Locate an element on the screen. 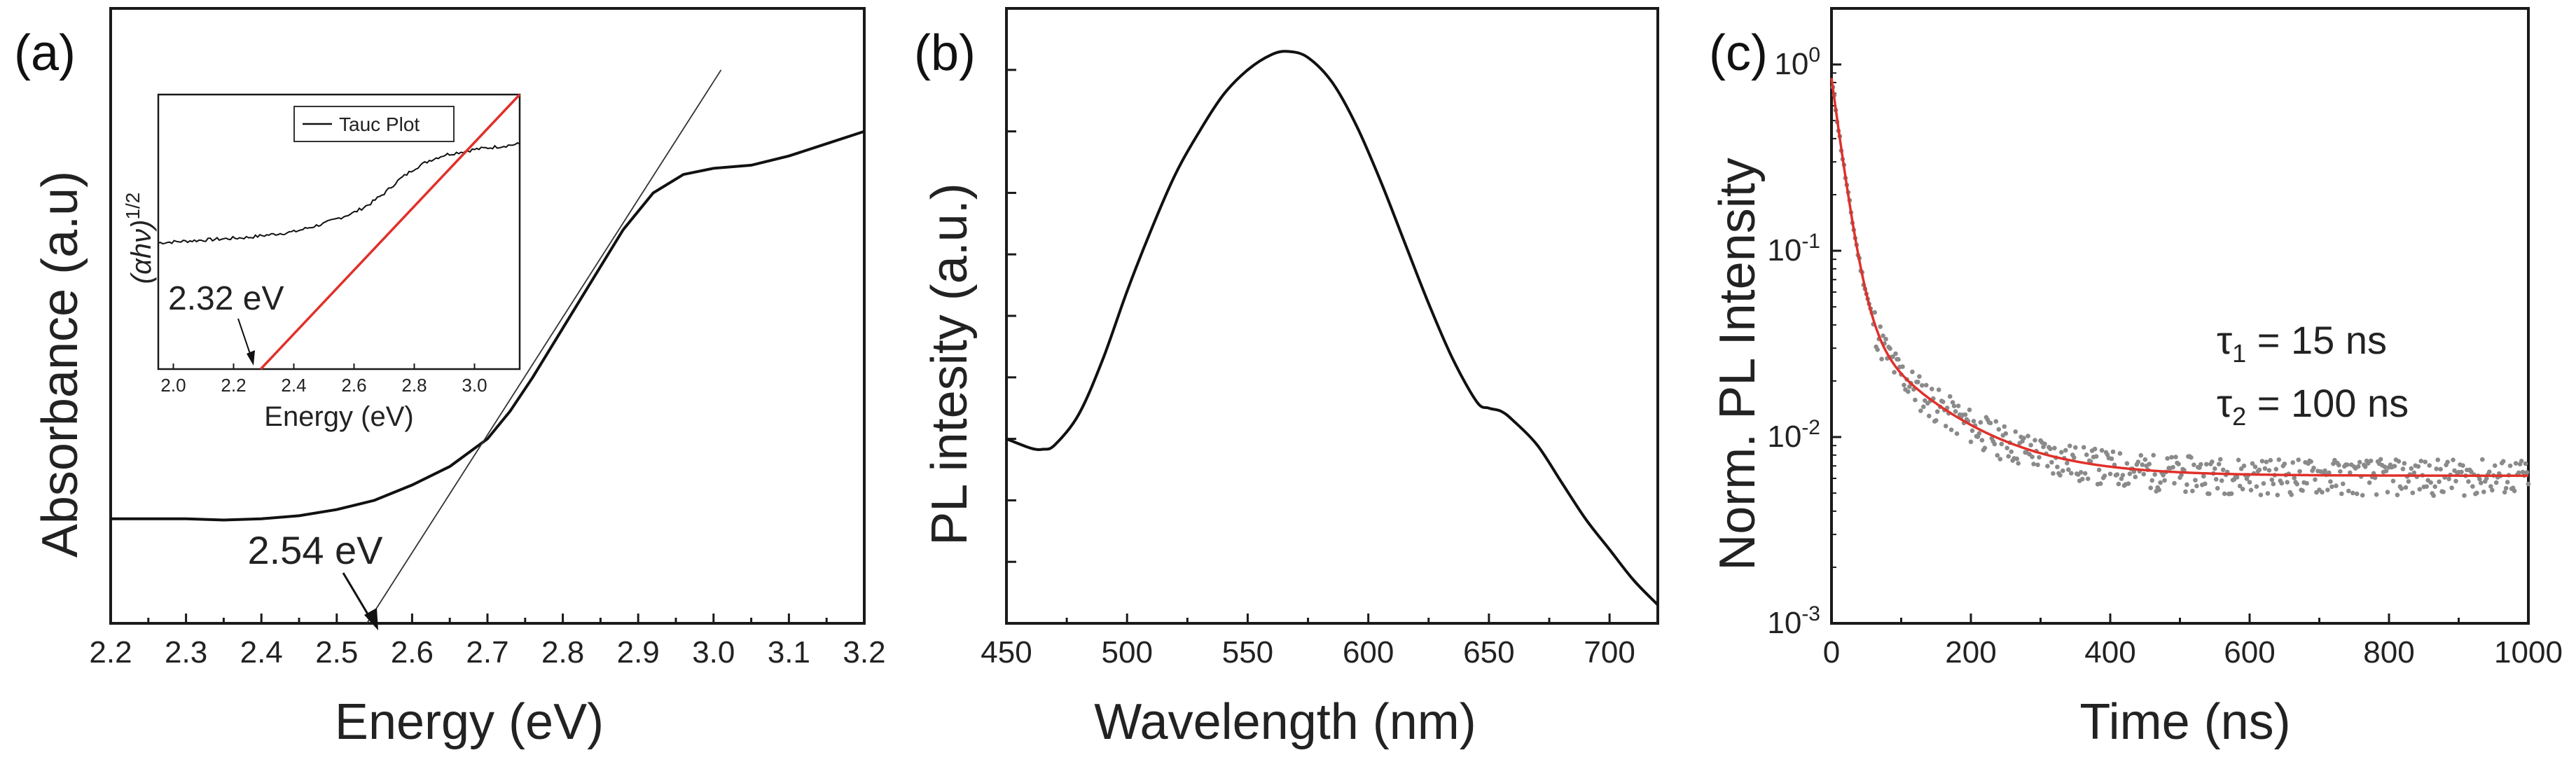  panel-c-x-tick-label: 1000 is located at coordinates (2528, 652).